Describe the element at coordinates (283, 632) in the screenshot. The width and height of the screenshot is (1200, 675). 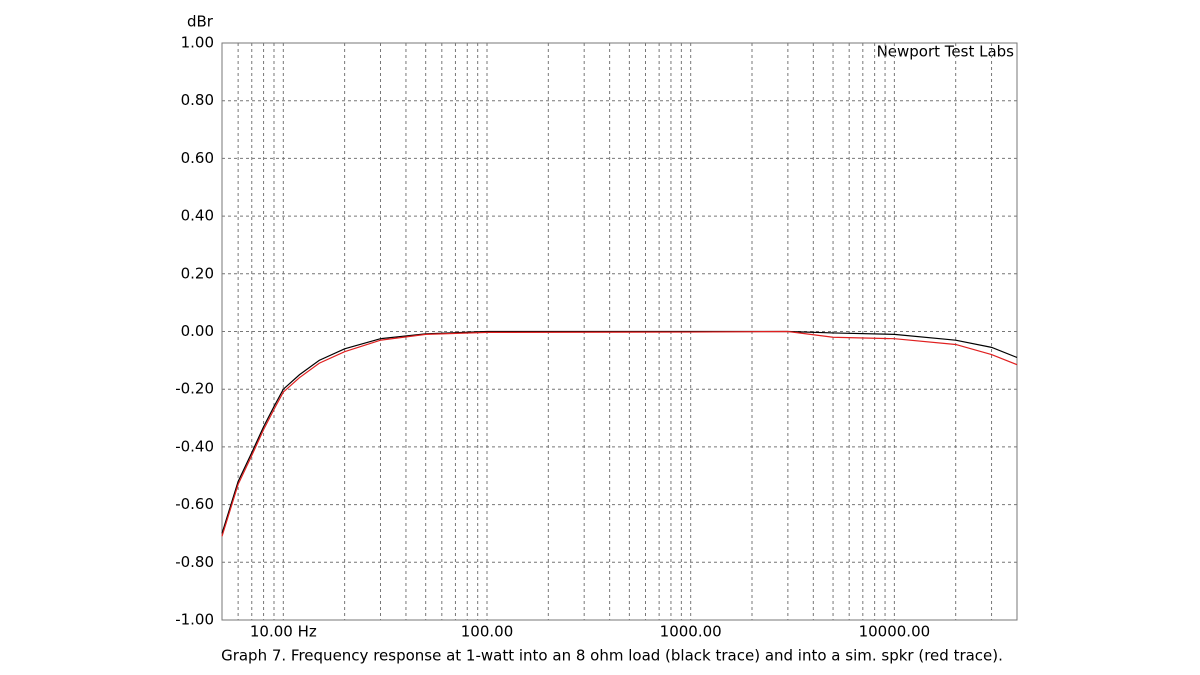
I see `x-tick-label: 10.00 Hz` at that location.